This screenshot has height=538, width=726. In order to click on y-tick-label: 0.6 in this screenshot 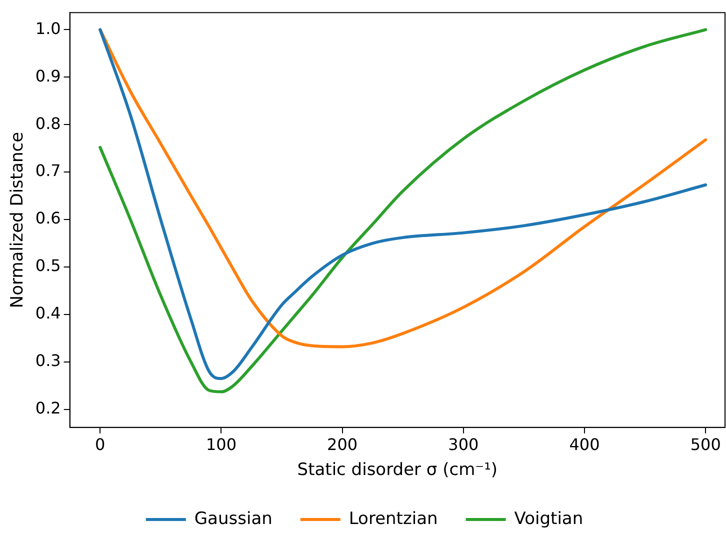, I will do `click(48, 218)`.